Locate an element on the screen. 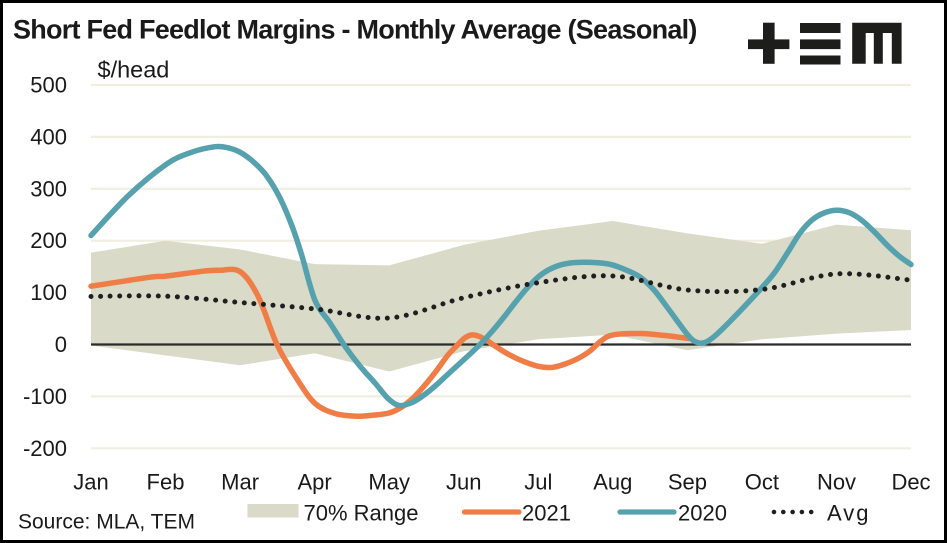  svg-text: 200 is located at coordinates (48, 240).